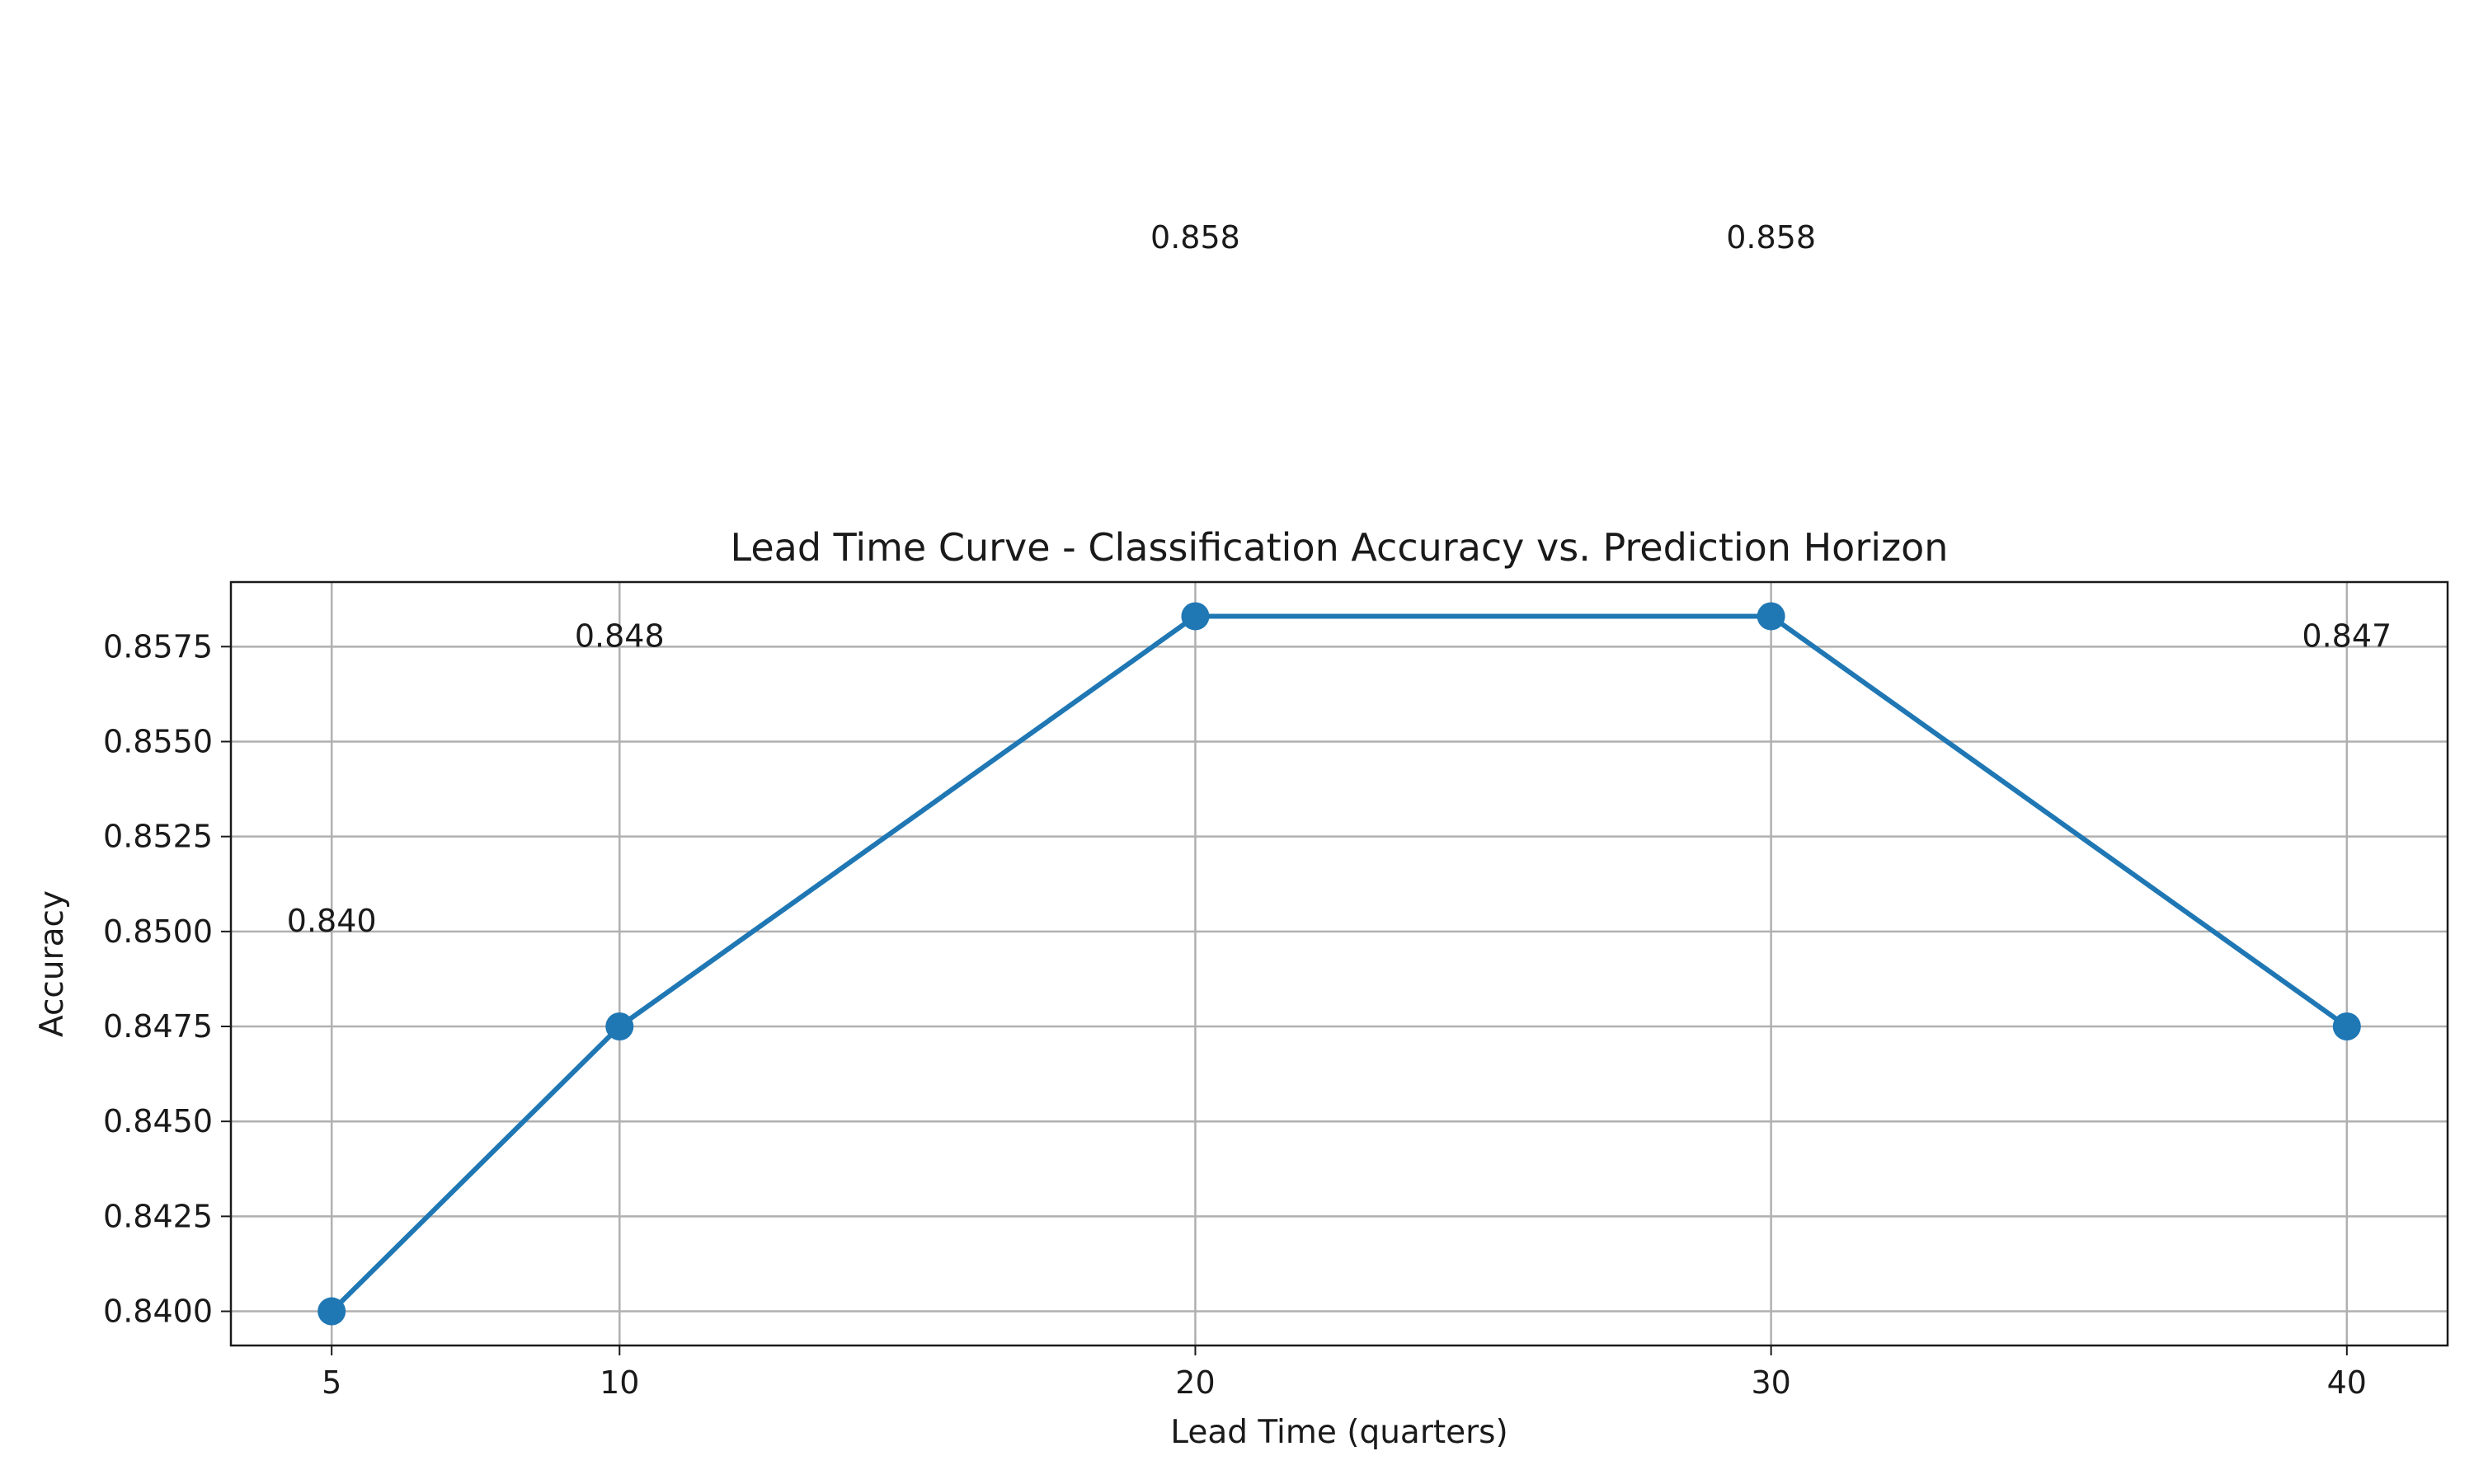  Describe the element at coordinates (158, 741) in the screenshot. I see `y-tick-label: 0.8550` at that location.